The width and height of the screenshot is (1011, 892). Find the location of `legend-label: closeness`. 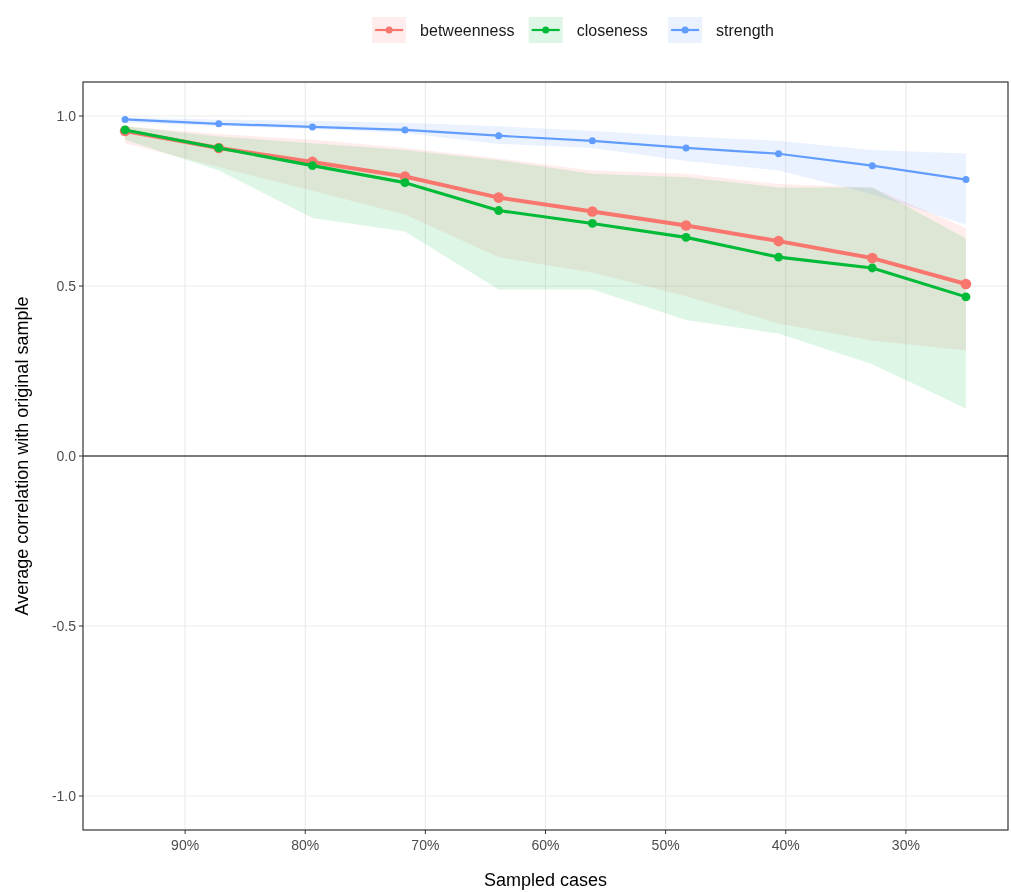

legend-label: closeness is located at coordinates (612, 30).